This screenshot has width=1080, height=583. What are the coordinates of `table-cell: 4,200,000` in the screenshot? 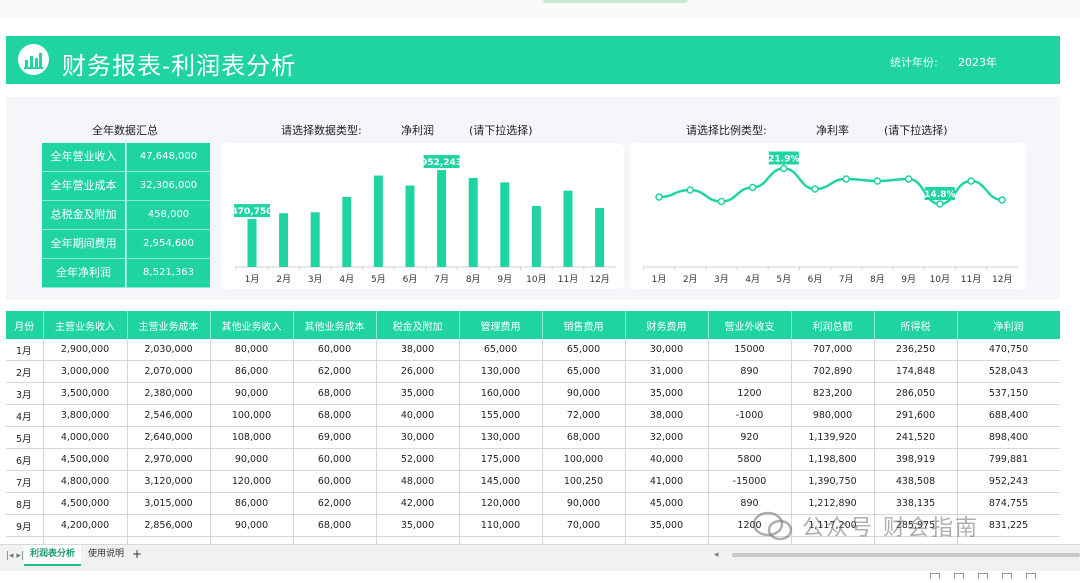 It's located at (85, 525).